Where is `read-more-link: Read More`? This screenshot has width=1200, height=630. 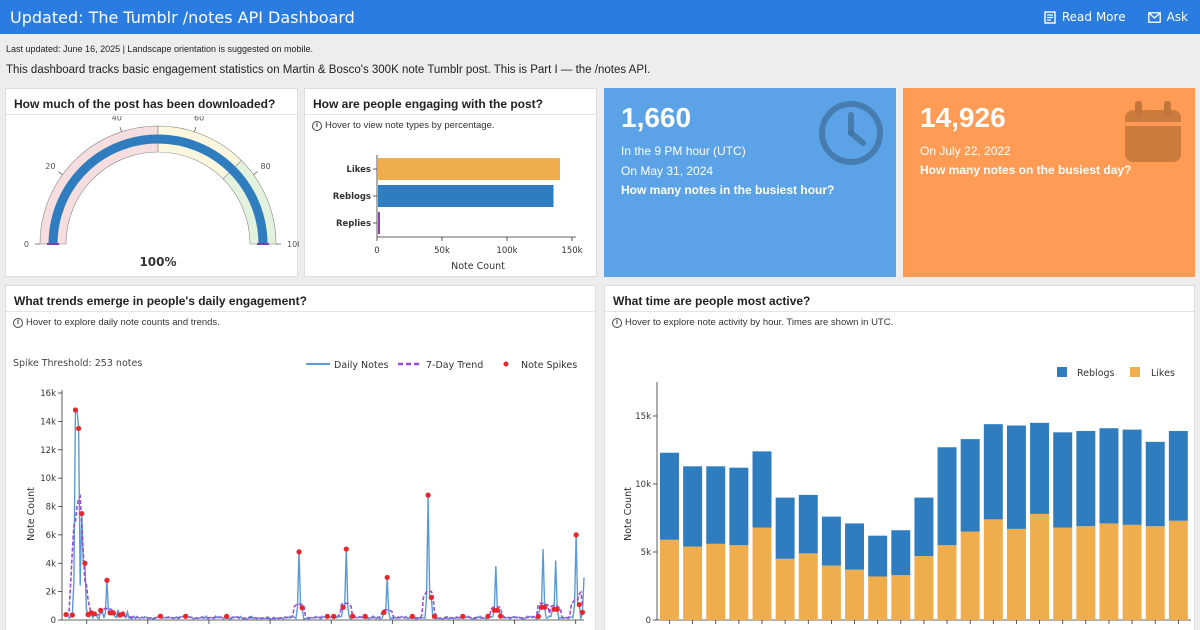
read-more-link: Read More is located at coordinates (1085, 17).